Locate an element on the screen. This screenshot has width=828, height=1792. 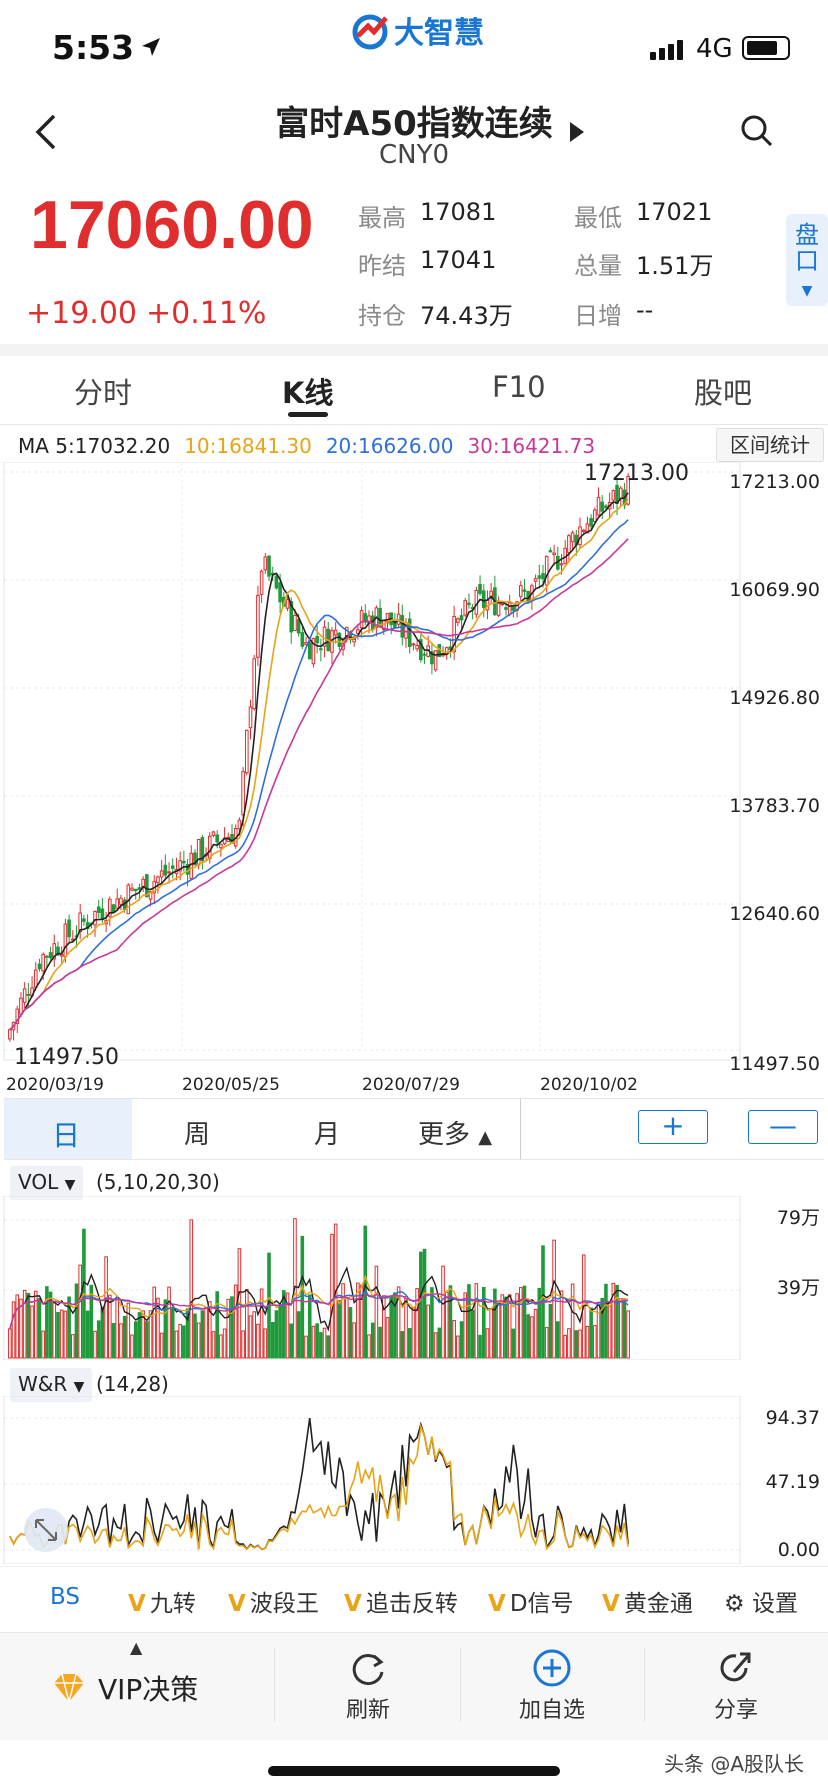
signal-d: V D信号 is located at coordinates (531, 1601).